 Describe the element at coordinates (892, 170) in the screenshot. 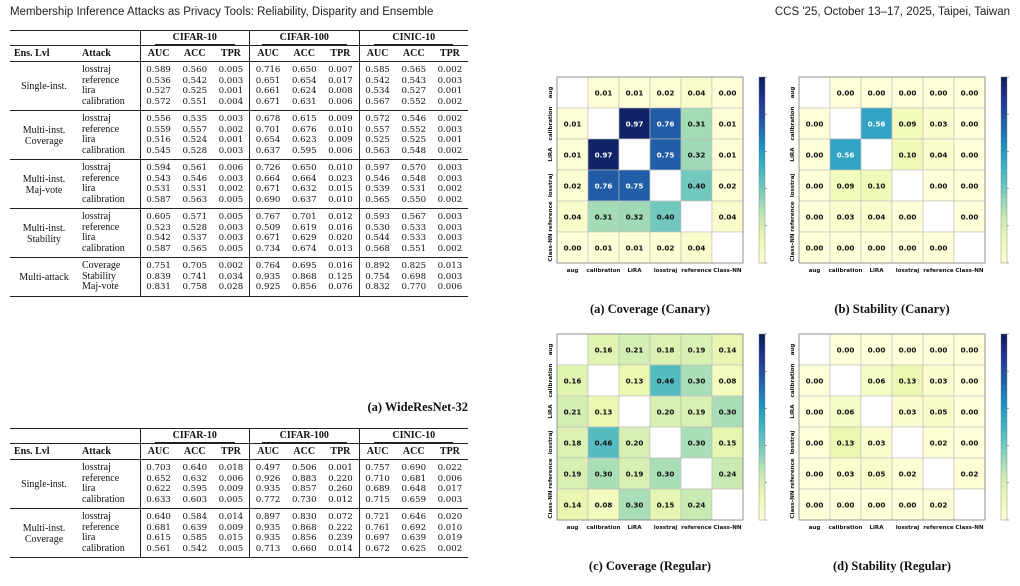

I see `heatmap-frame` at that location.